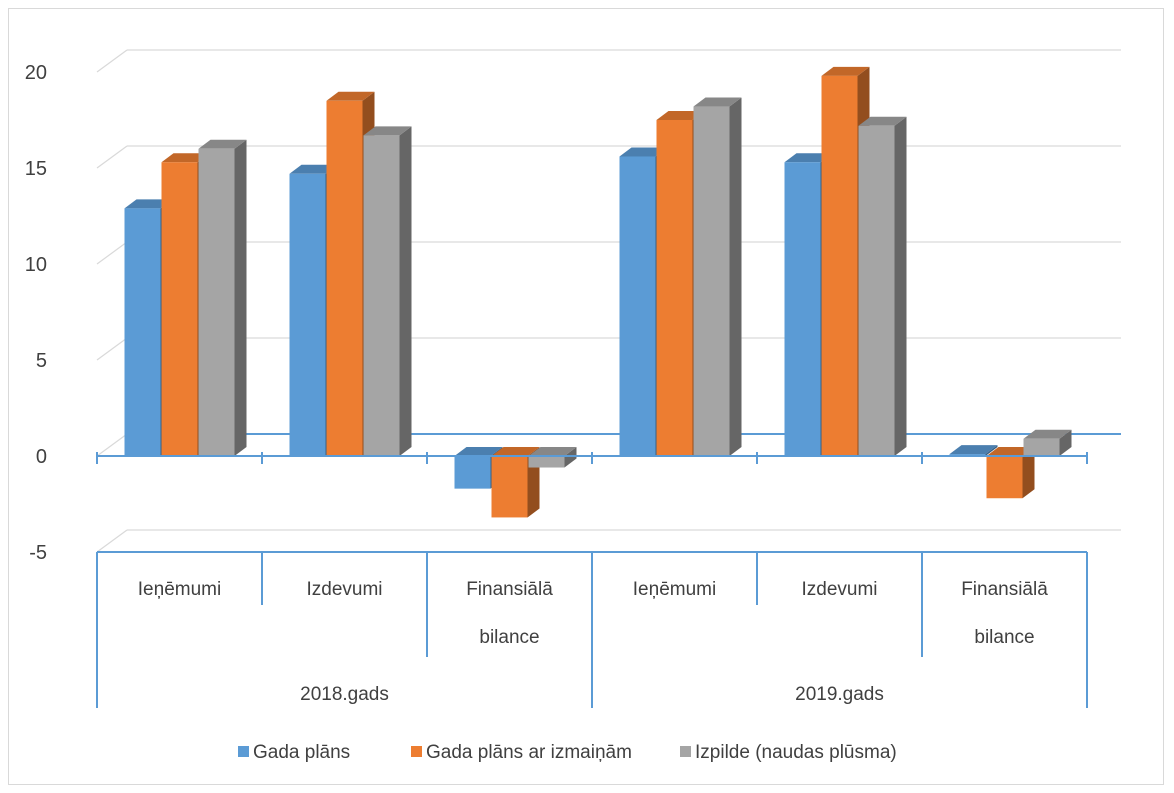 The height and width of the screenshot is (793, 1174). Describe the element at coordinates (41, 457) in the screenshot. I see `y-tick-label: 0` at that location.